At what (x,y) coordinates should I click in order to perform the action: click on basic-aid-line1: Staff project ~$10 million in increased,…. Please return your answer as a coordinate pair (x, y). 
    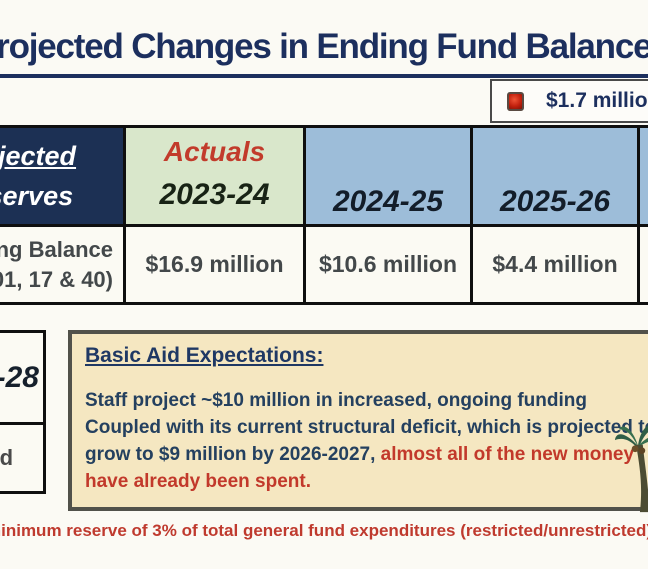
    Looking at the image, I should click on (336, 400).